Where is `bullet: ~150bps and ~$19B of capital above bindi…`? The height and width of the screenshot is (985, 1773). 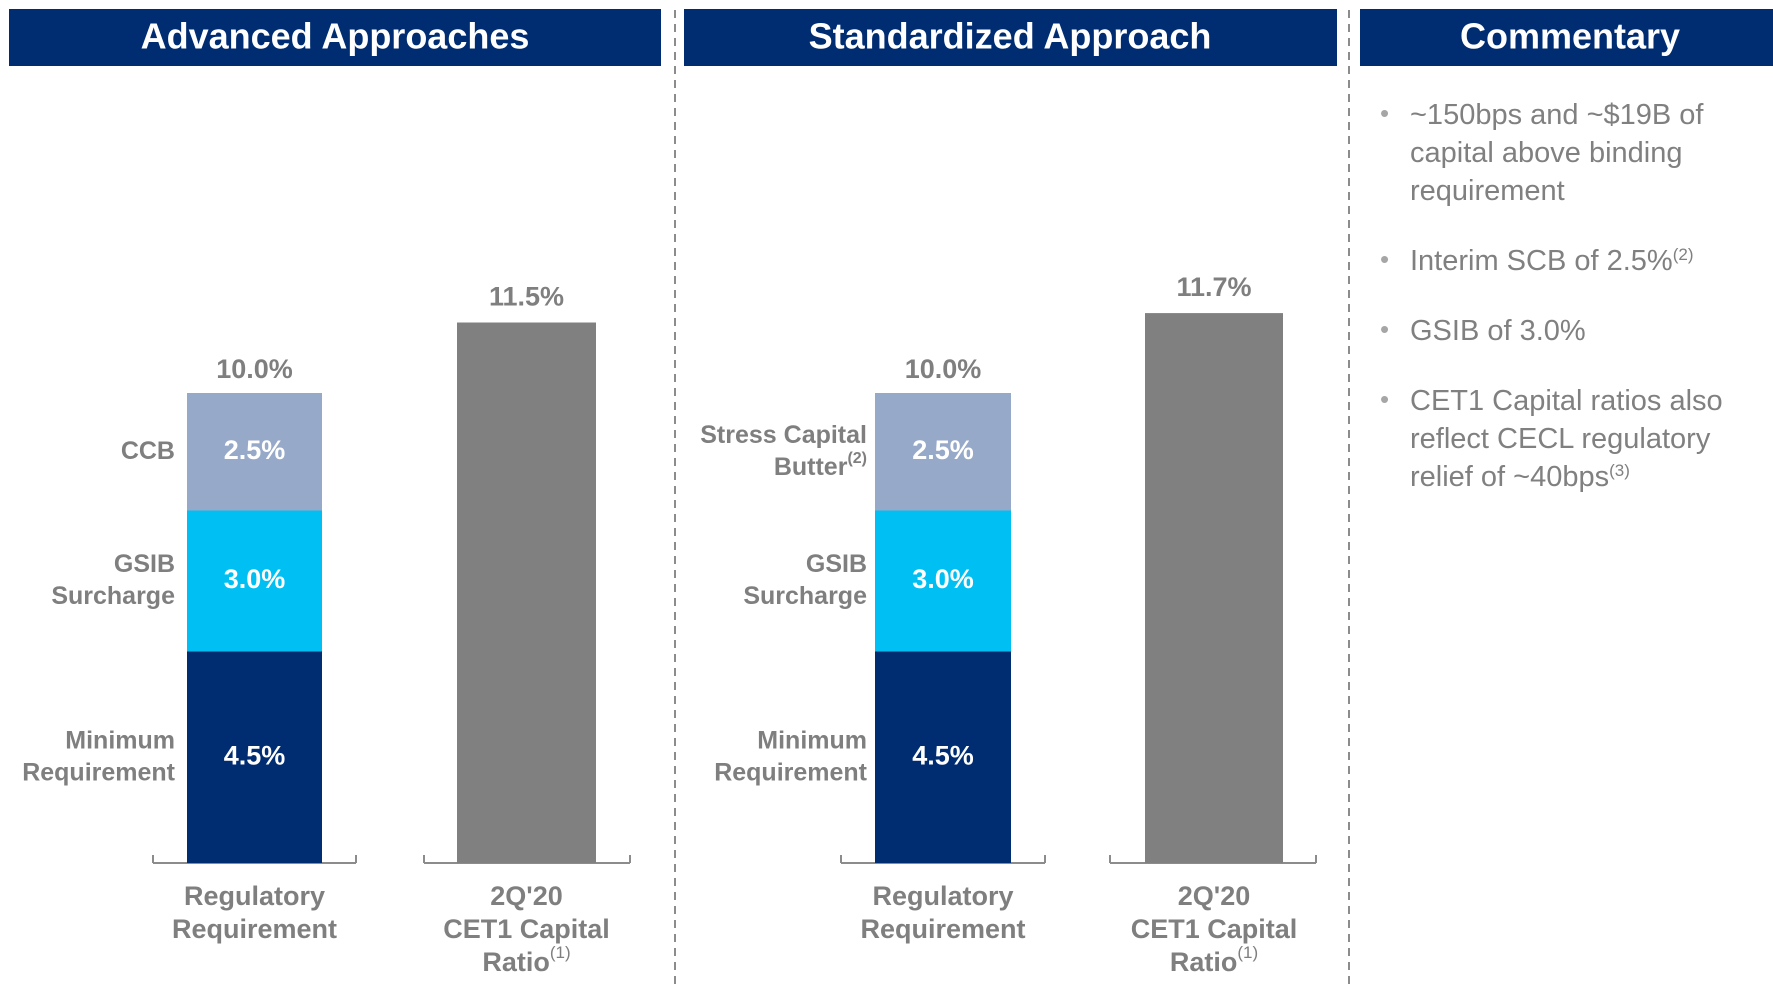 bullet: ~150bps and ~$19B of capital above bindi… is located at coordinates (1570, 152).